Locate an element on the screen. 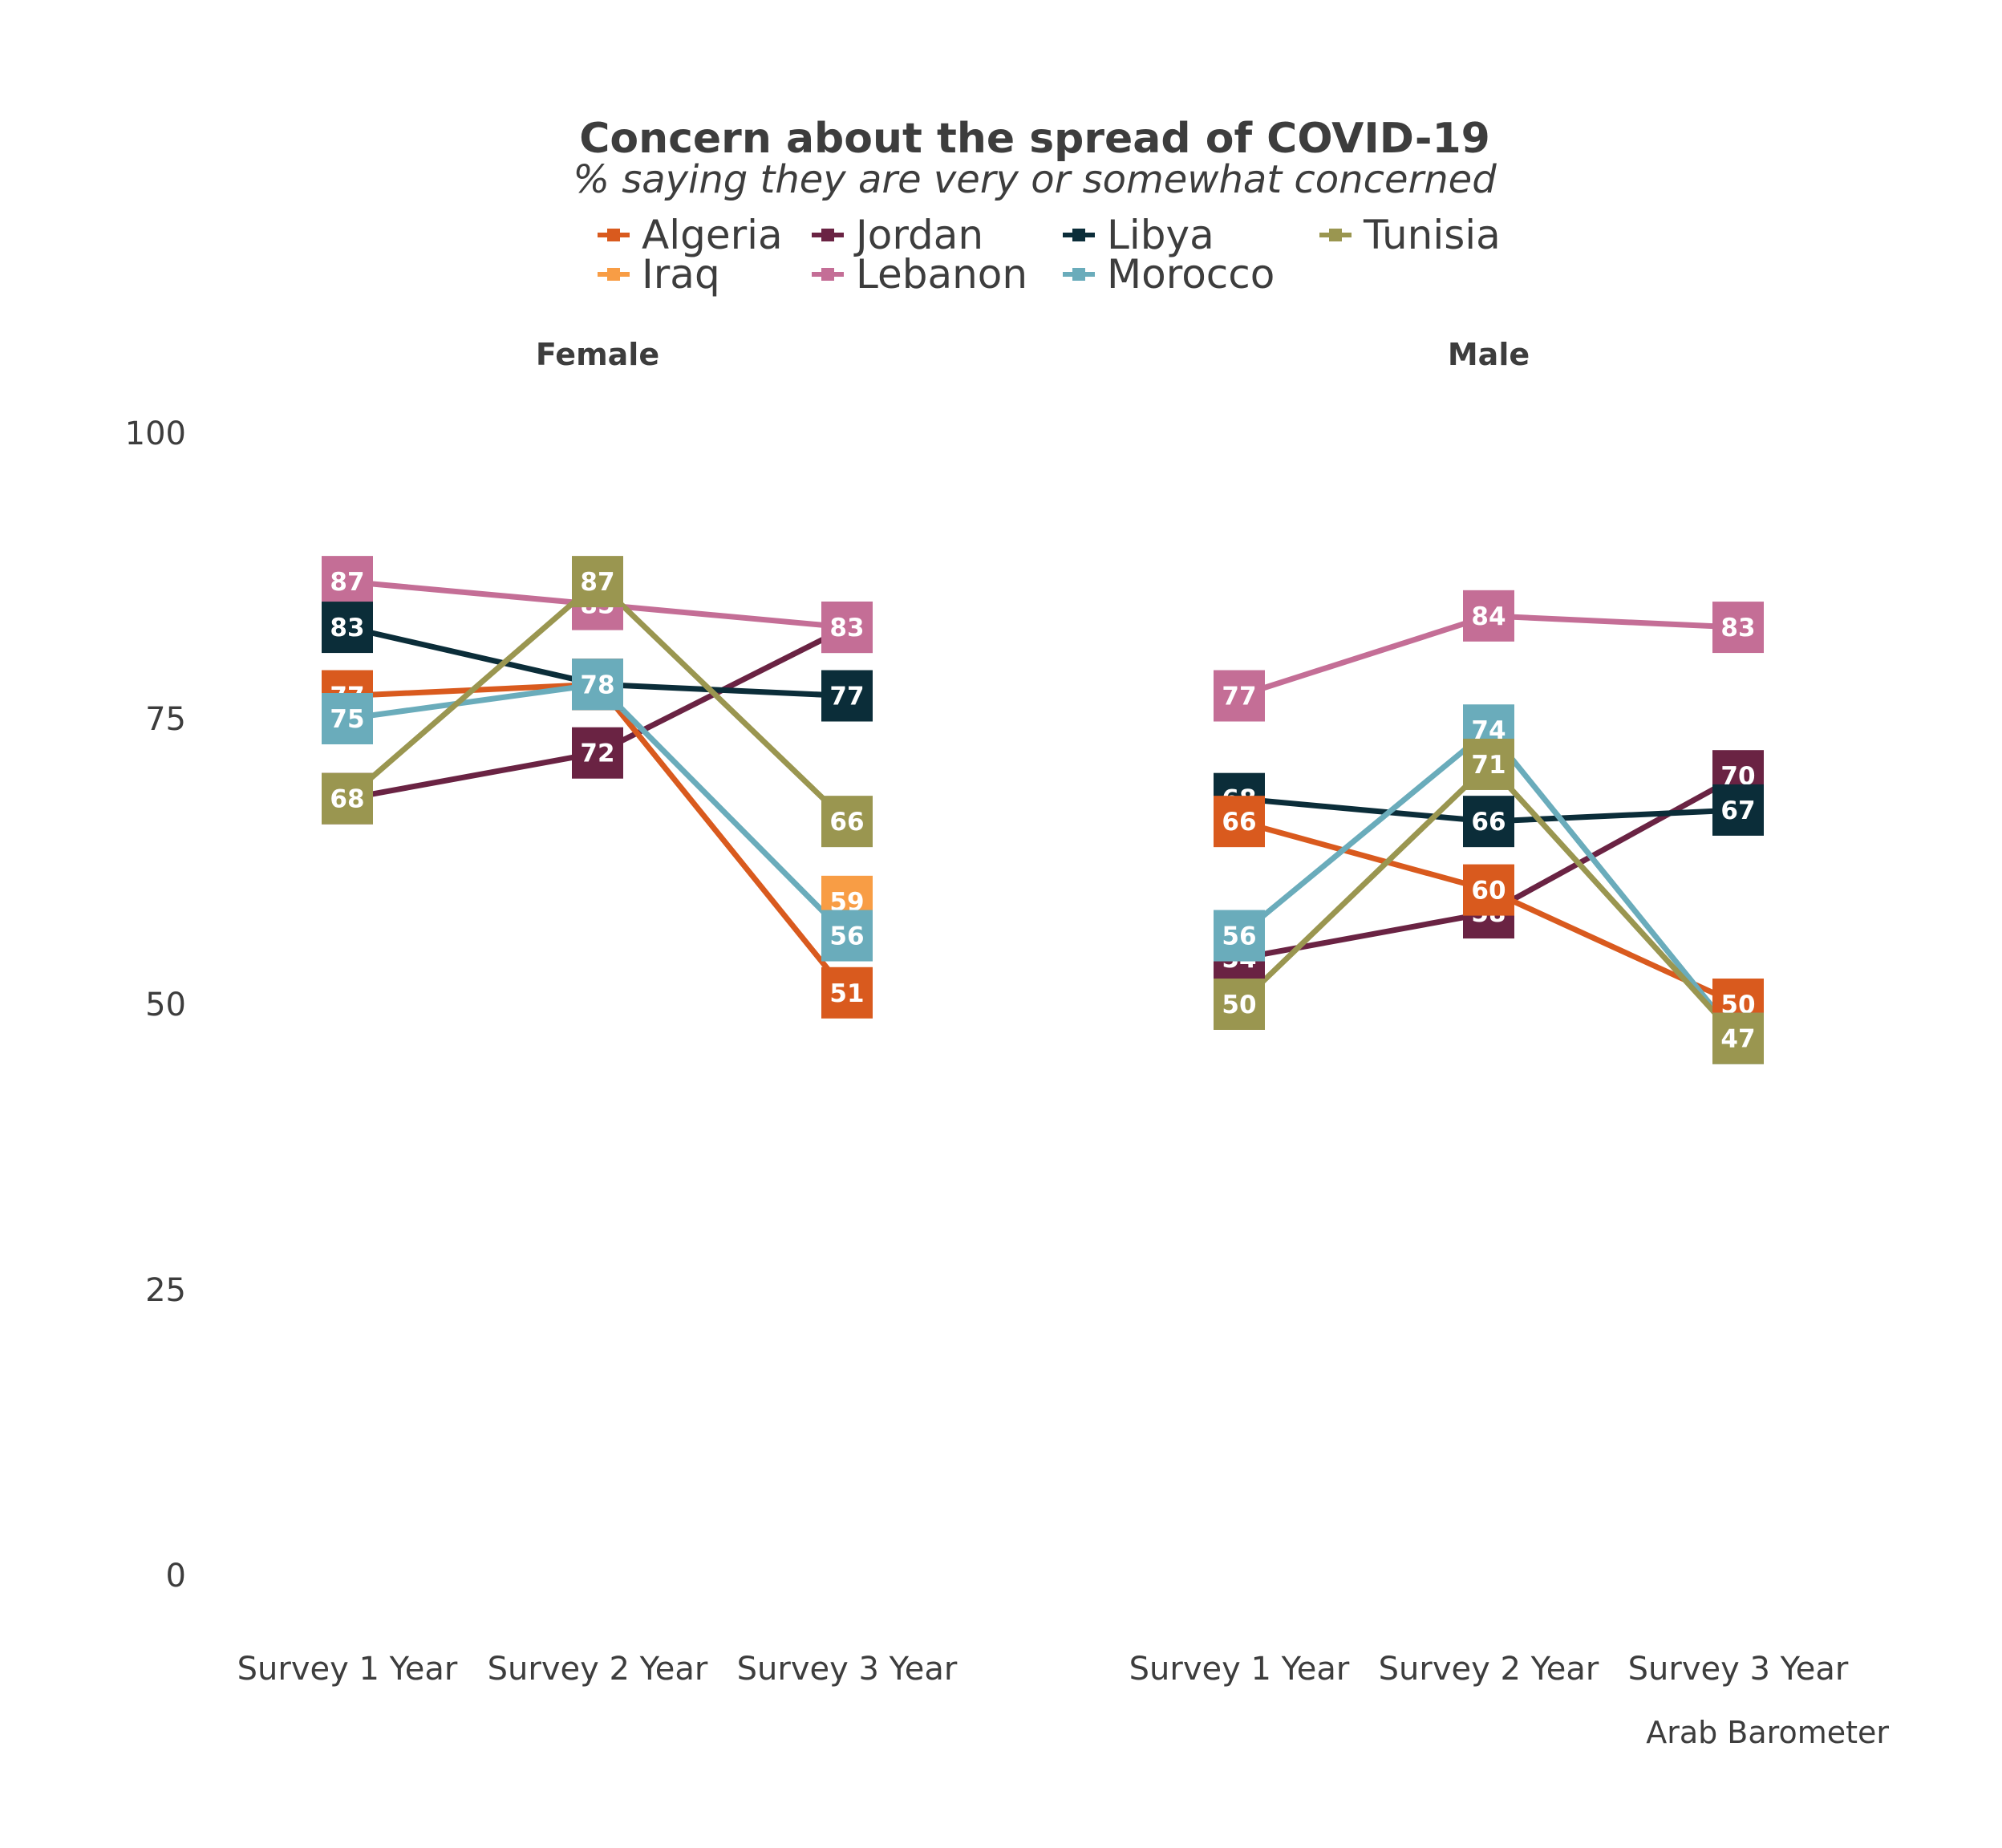 This screenshot has width=2002, height=1848. point-tunisia: 68 is located at coordinates (347, 798).